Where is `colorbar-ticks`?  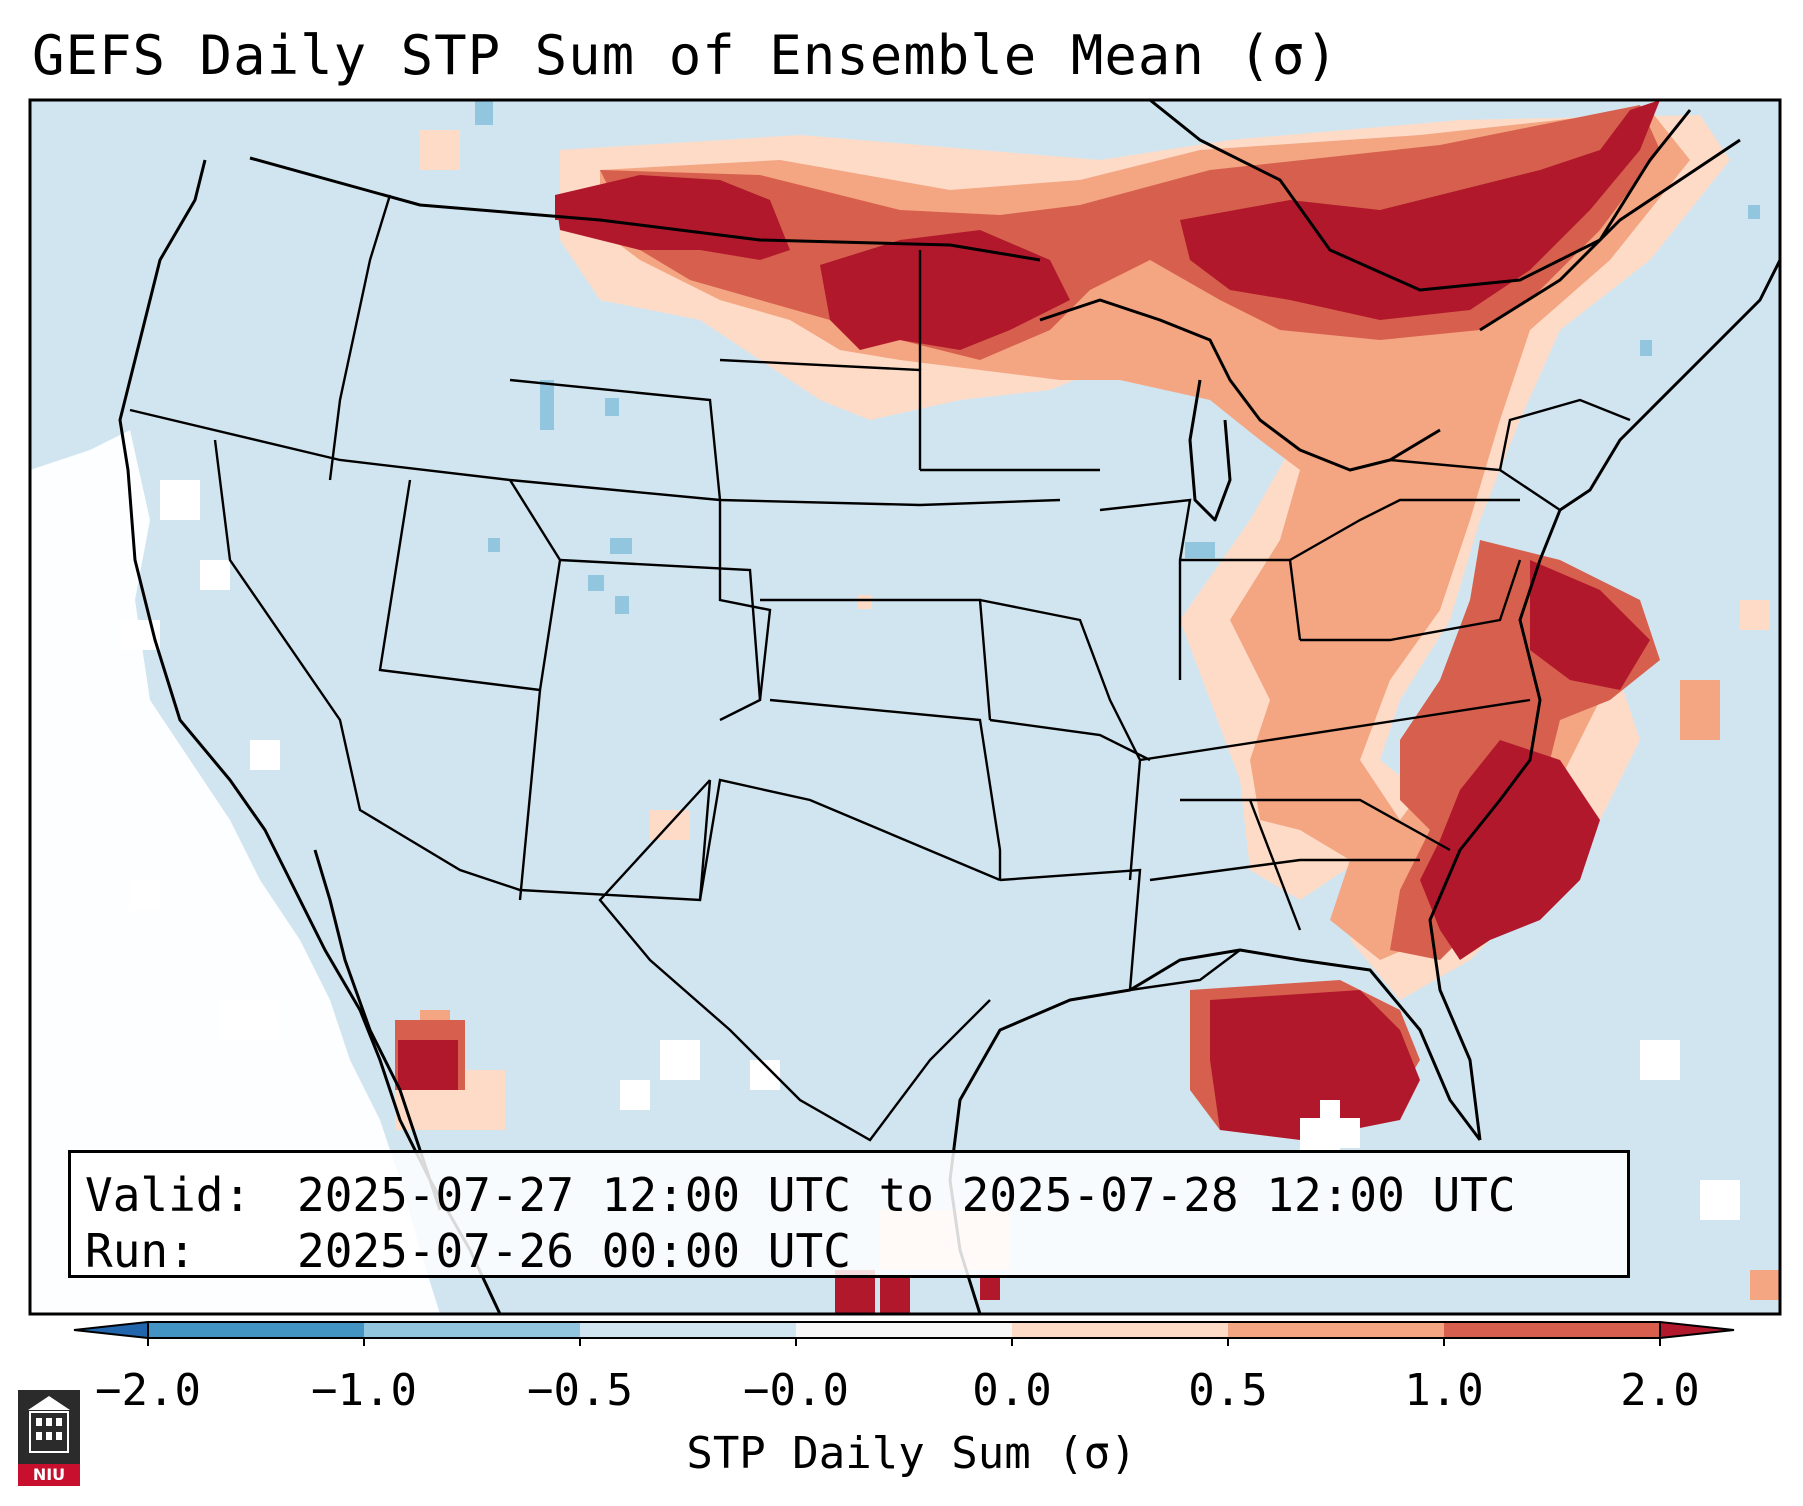 colorbar-ticks is located at coordinates (904, 1342).